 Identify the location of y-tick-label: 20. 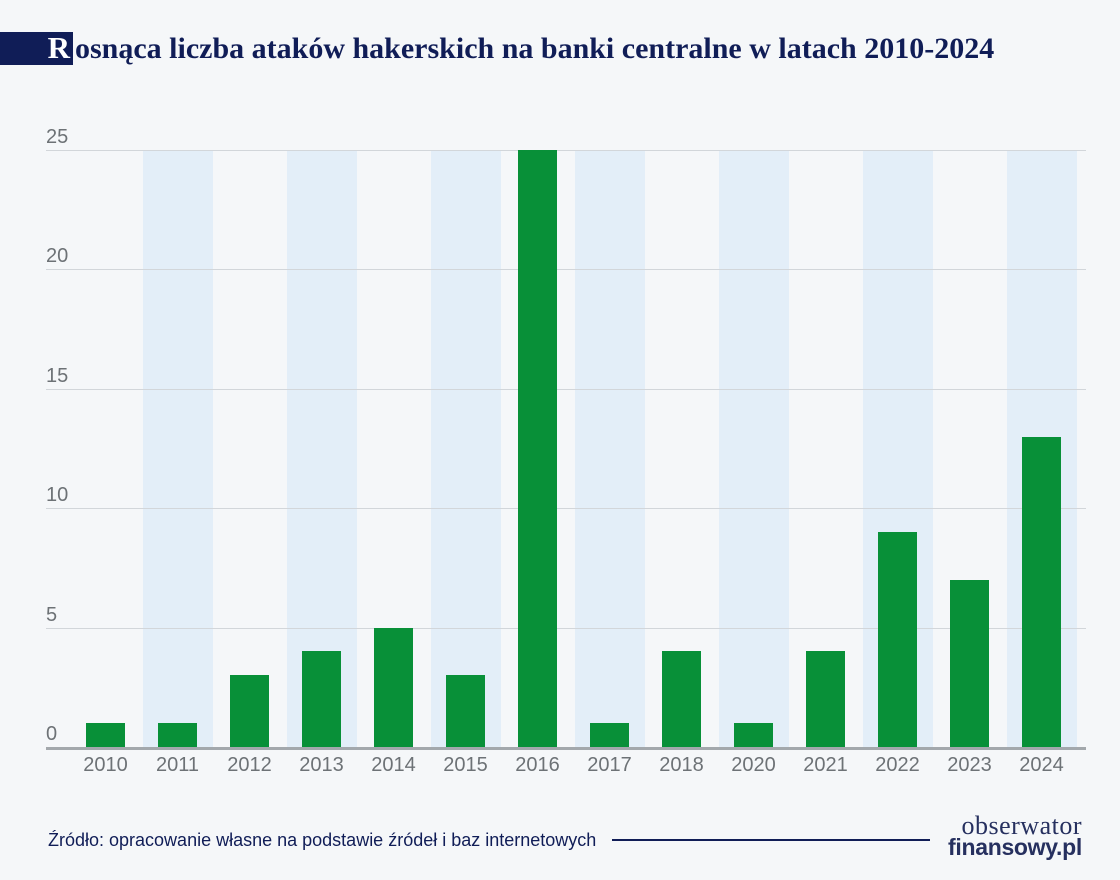
(57, 256).